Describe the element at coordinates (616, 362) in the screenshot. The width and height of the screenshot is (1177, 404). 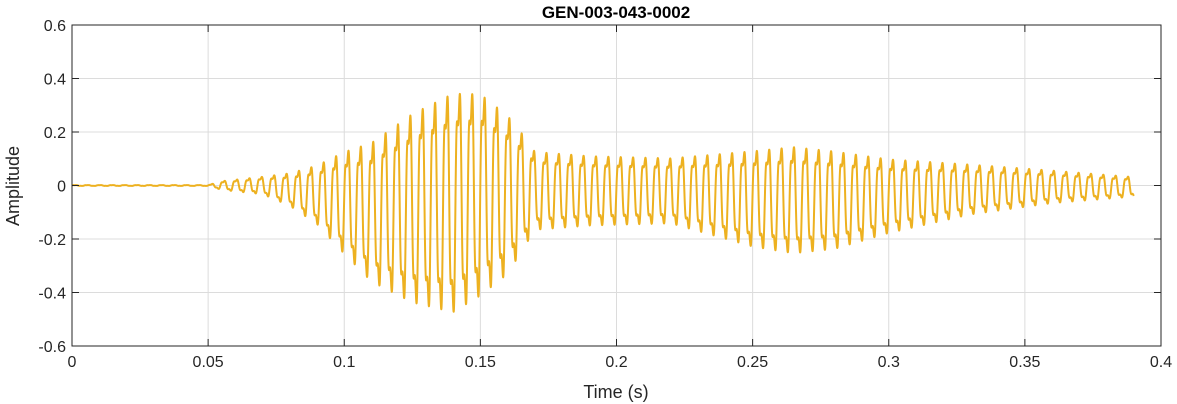
I see `x-tick-label: 0.2` at that location.